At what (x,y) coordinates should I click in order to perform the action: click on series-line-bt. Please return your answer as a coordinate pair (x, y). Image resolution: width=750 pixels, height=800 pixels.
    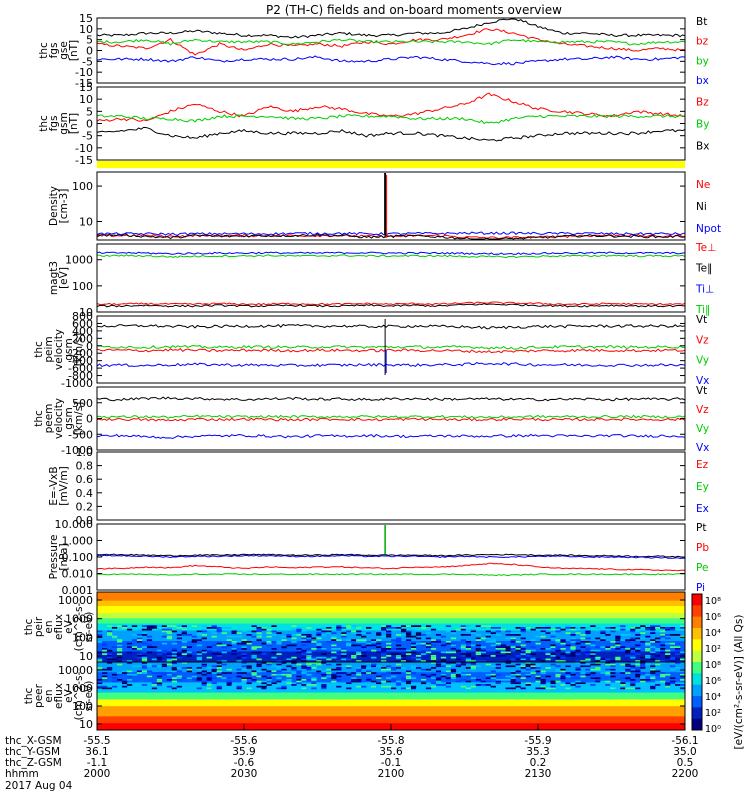
    Looking at the image, I should click on (391, 28).